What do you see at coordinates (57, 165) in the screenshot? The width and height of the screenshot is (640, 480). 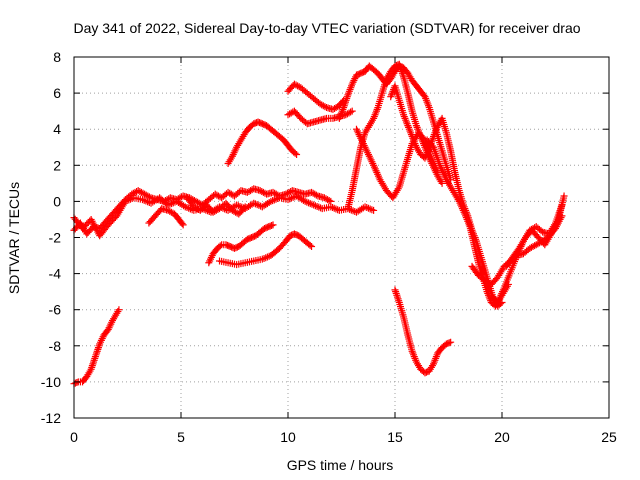 I see `y-tick-label: 2` at bounding box center [57, 165].